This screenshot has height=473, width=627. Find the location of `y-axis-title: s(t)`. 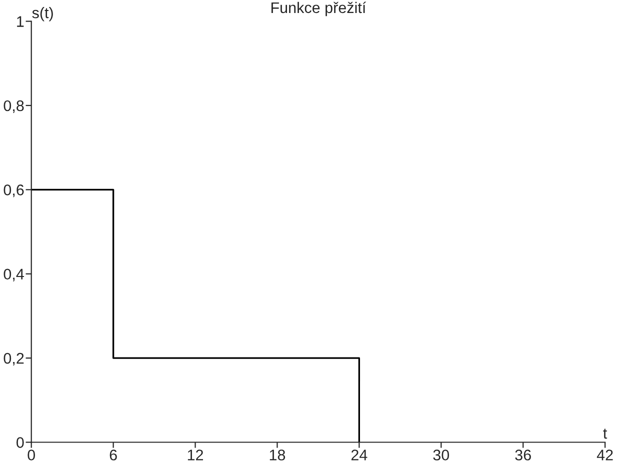

y-axis-title: s(t) is located at coordinates (42, 14).